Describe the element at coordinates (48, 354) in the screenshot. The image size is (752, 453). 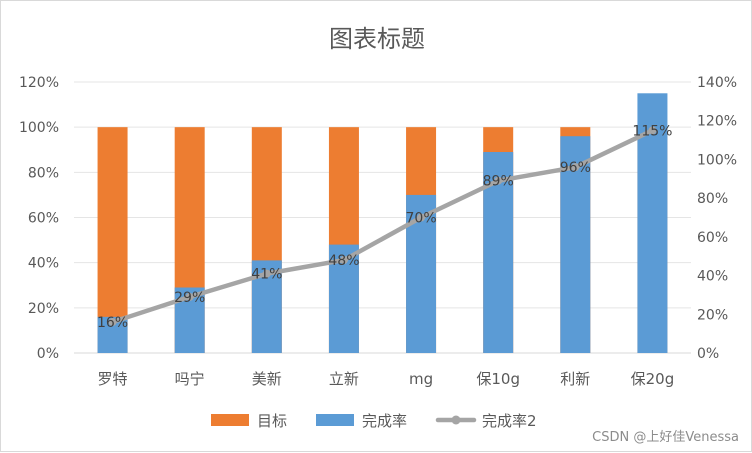
I see `left-tick-label: 0%` at that location.